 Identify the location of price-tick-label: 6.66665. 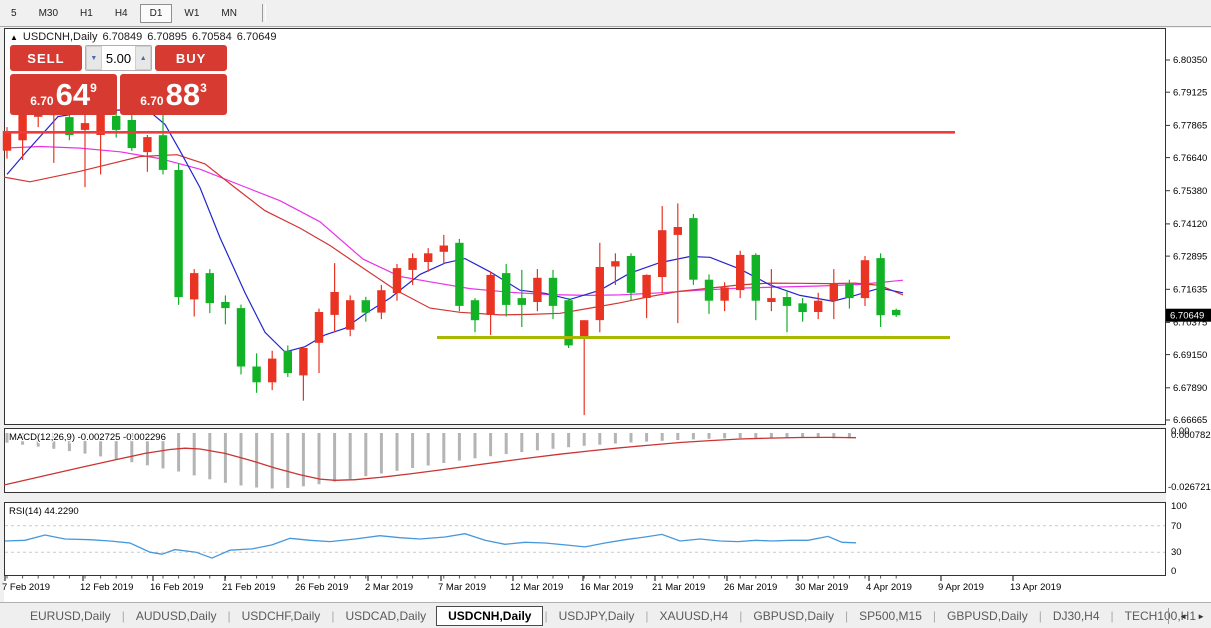
(1190, 420).